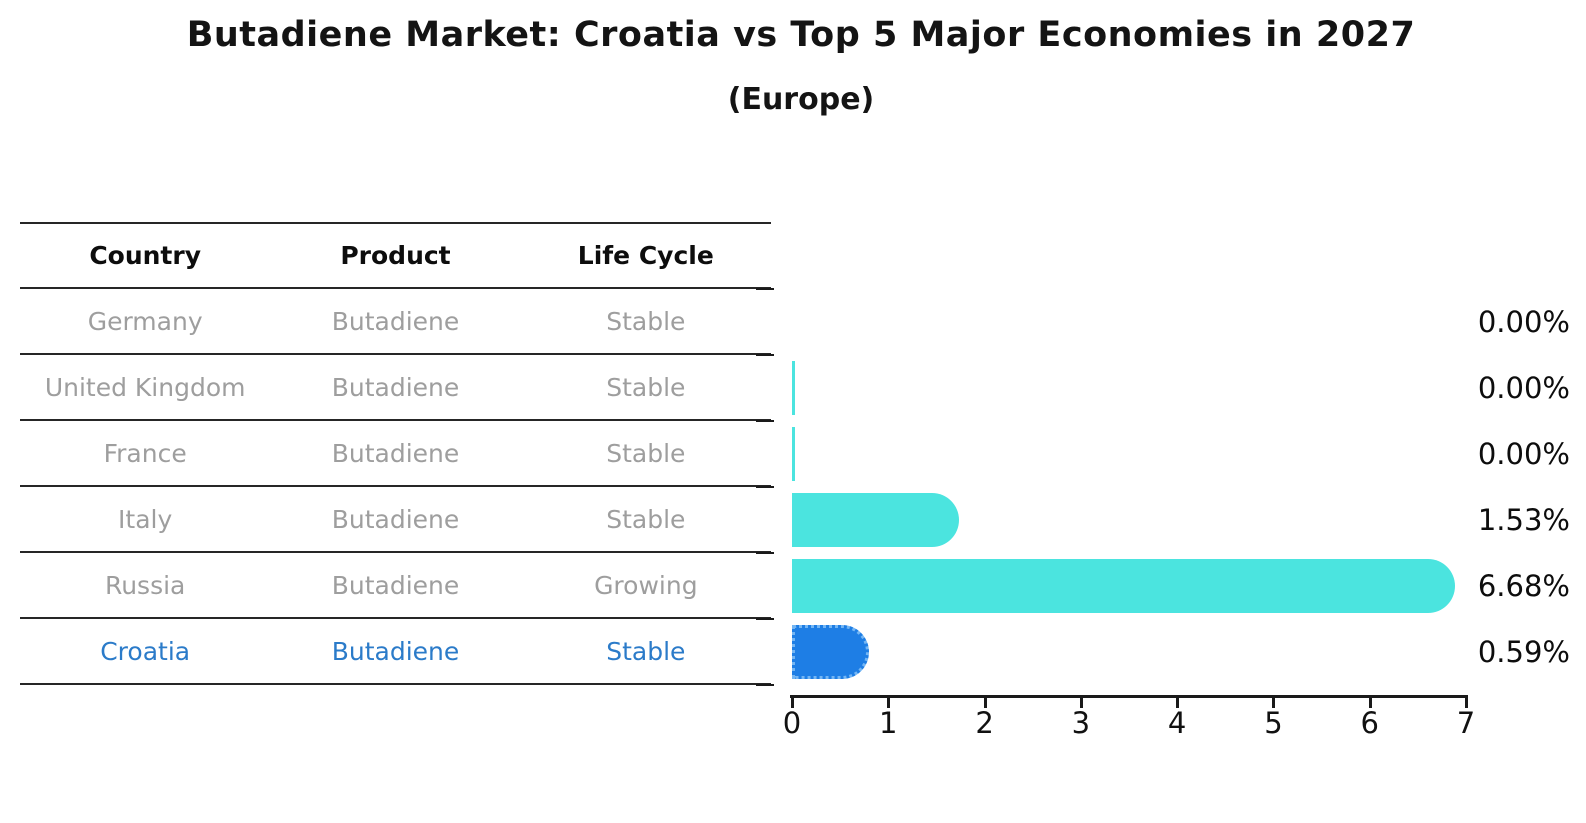 The image size is (1586, 823). What do you see at coordinates (1177, 723) in the screenshot?
I see `x-axis-tick-label: 4` at bounding box center [1177, 723].